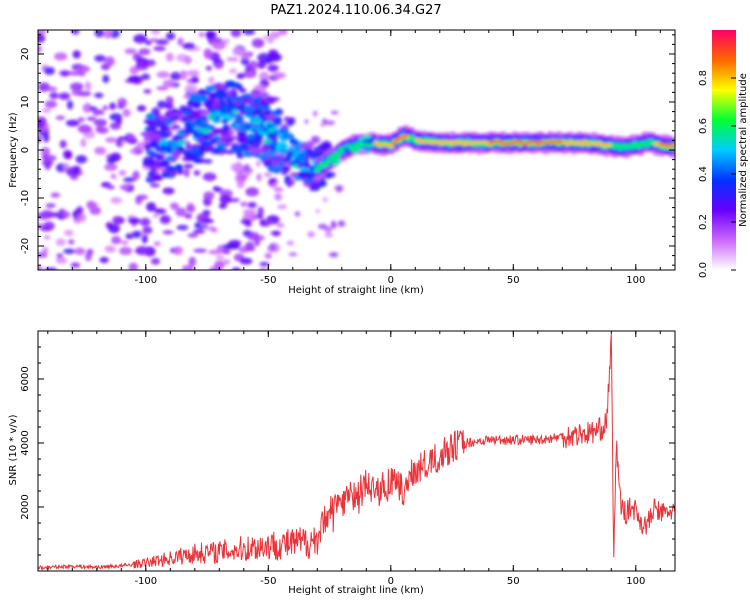 Image resolution: width=750 pixels, height=600 pixels. I want to click on snr-x-tick-label: 0, so click(391, 581).